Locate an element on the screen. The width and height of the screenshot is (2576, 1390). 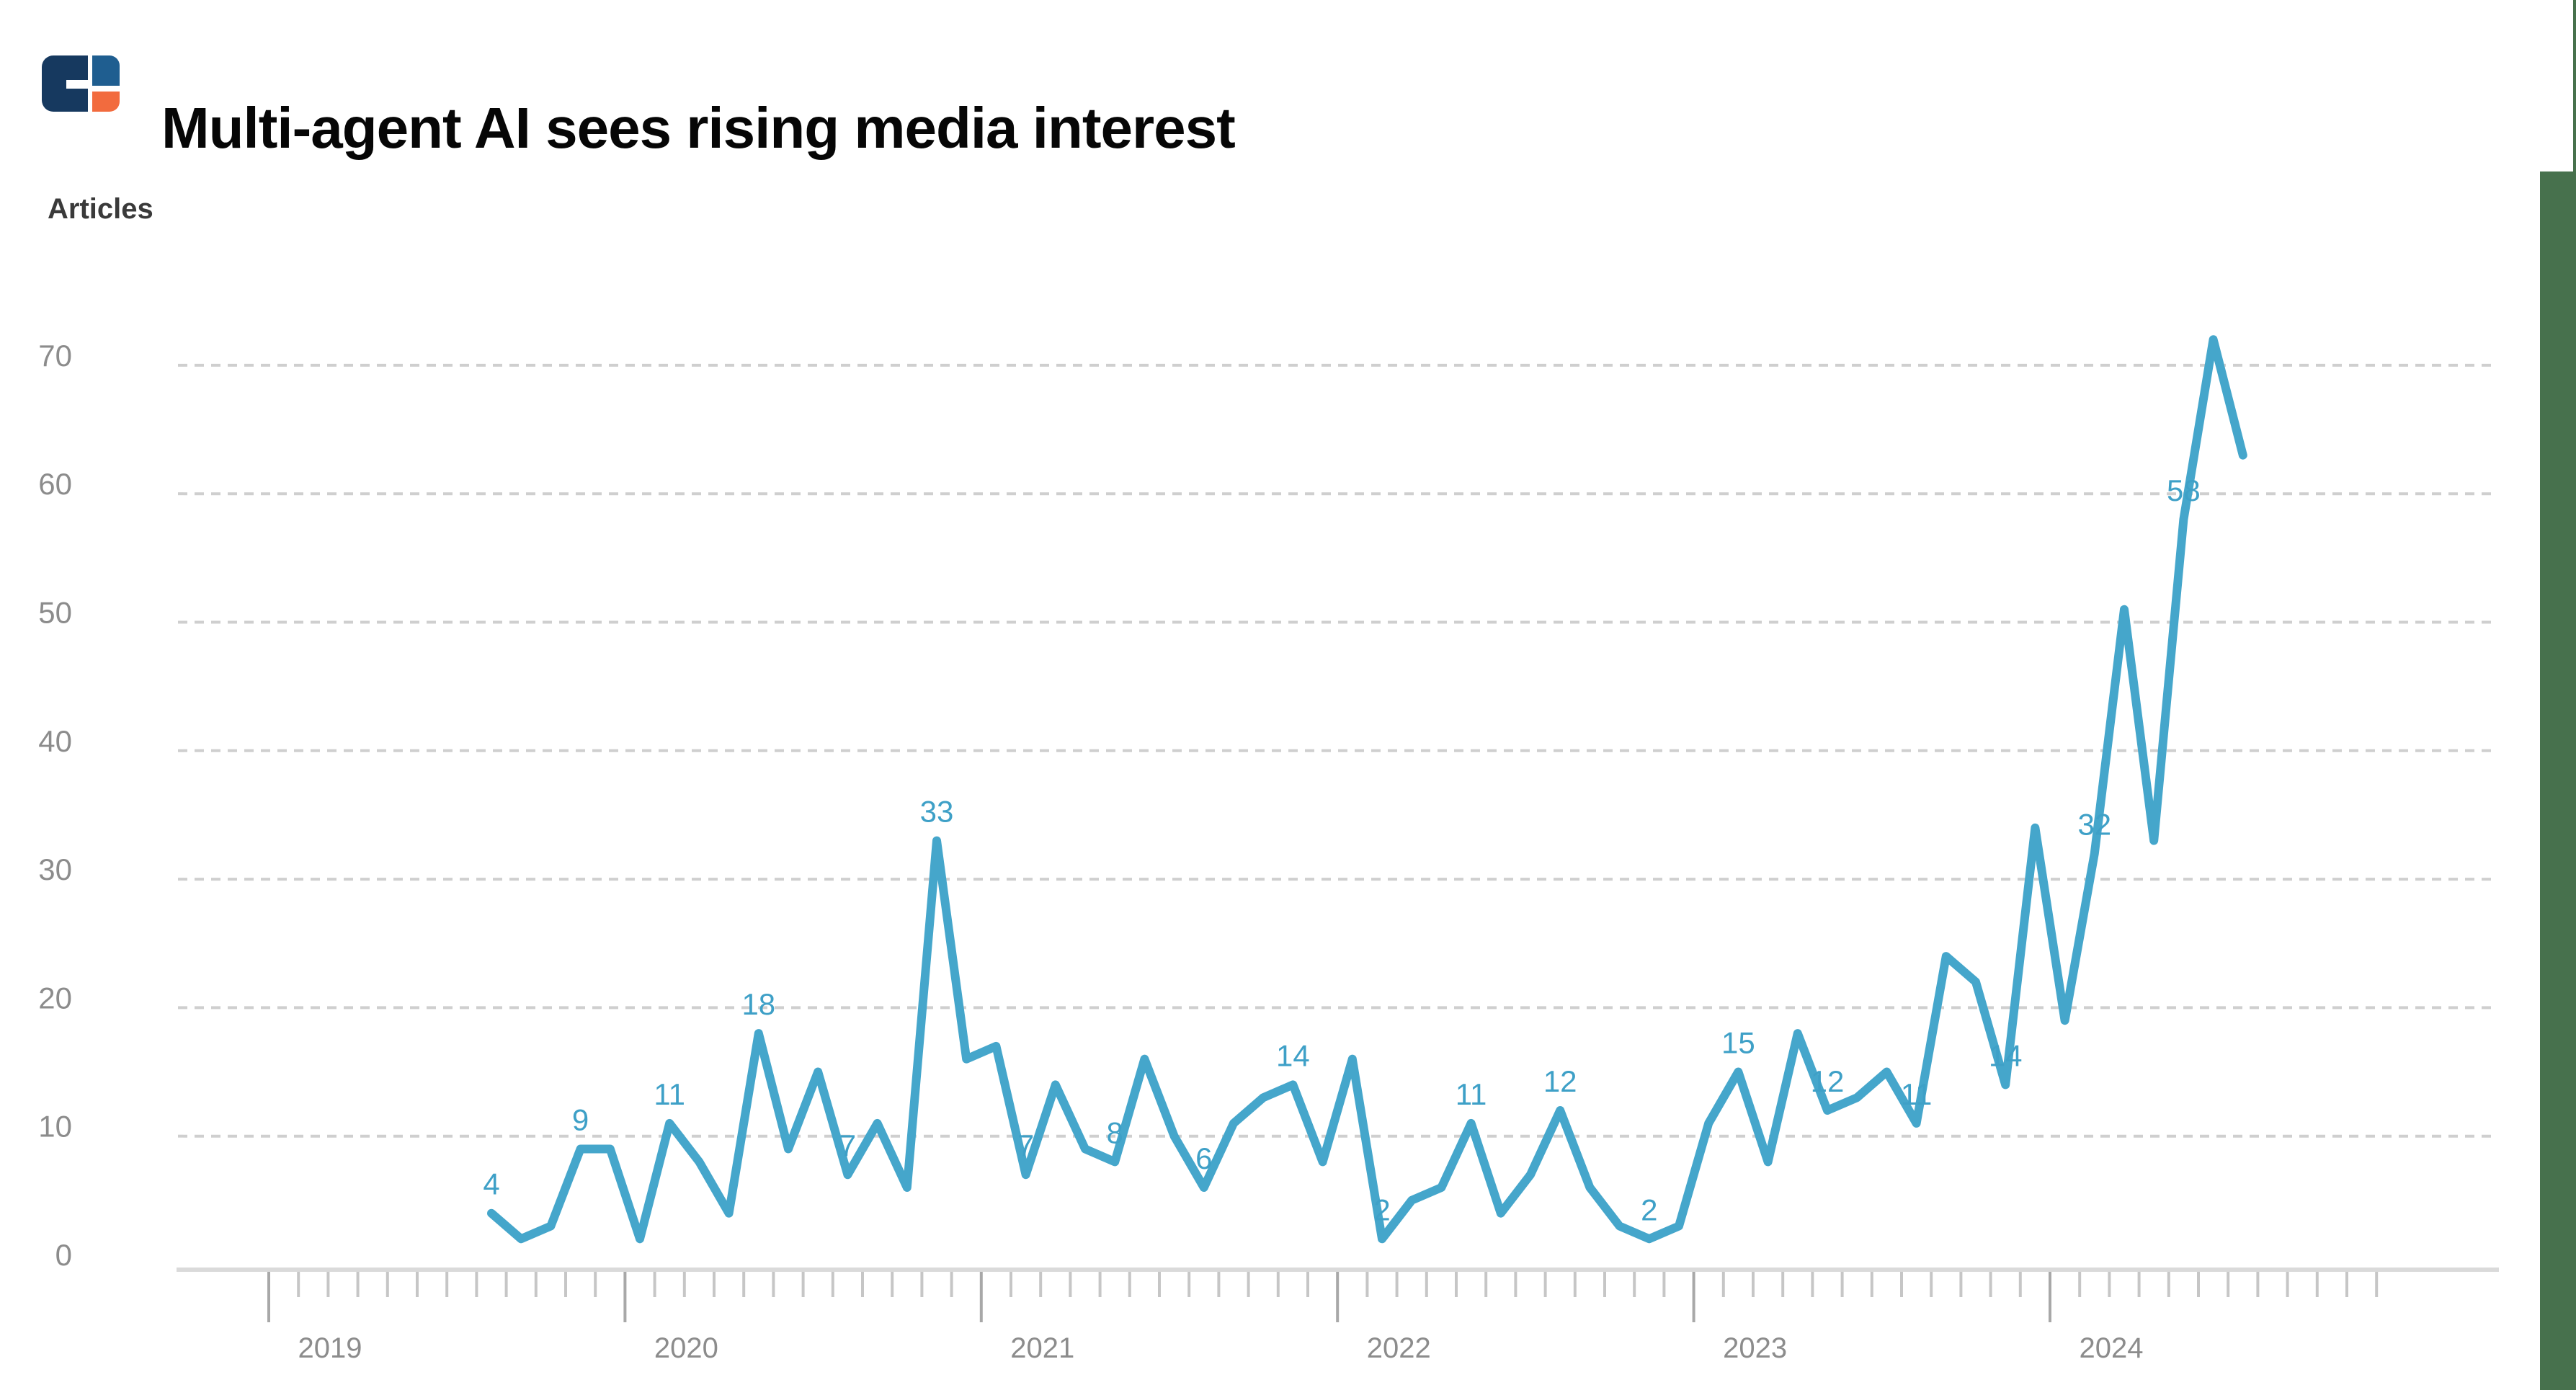
year-label-2024: 2024 is located at coordinates (2112, 1348).